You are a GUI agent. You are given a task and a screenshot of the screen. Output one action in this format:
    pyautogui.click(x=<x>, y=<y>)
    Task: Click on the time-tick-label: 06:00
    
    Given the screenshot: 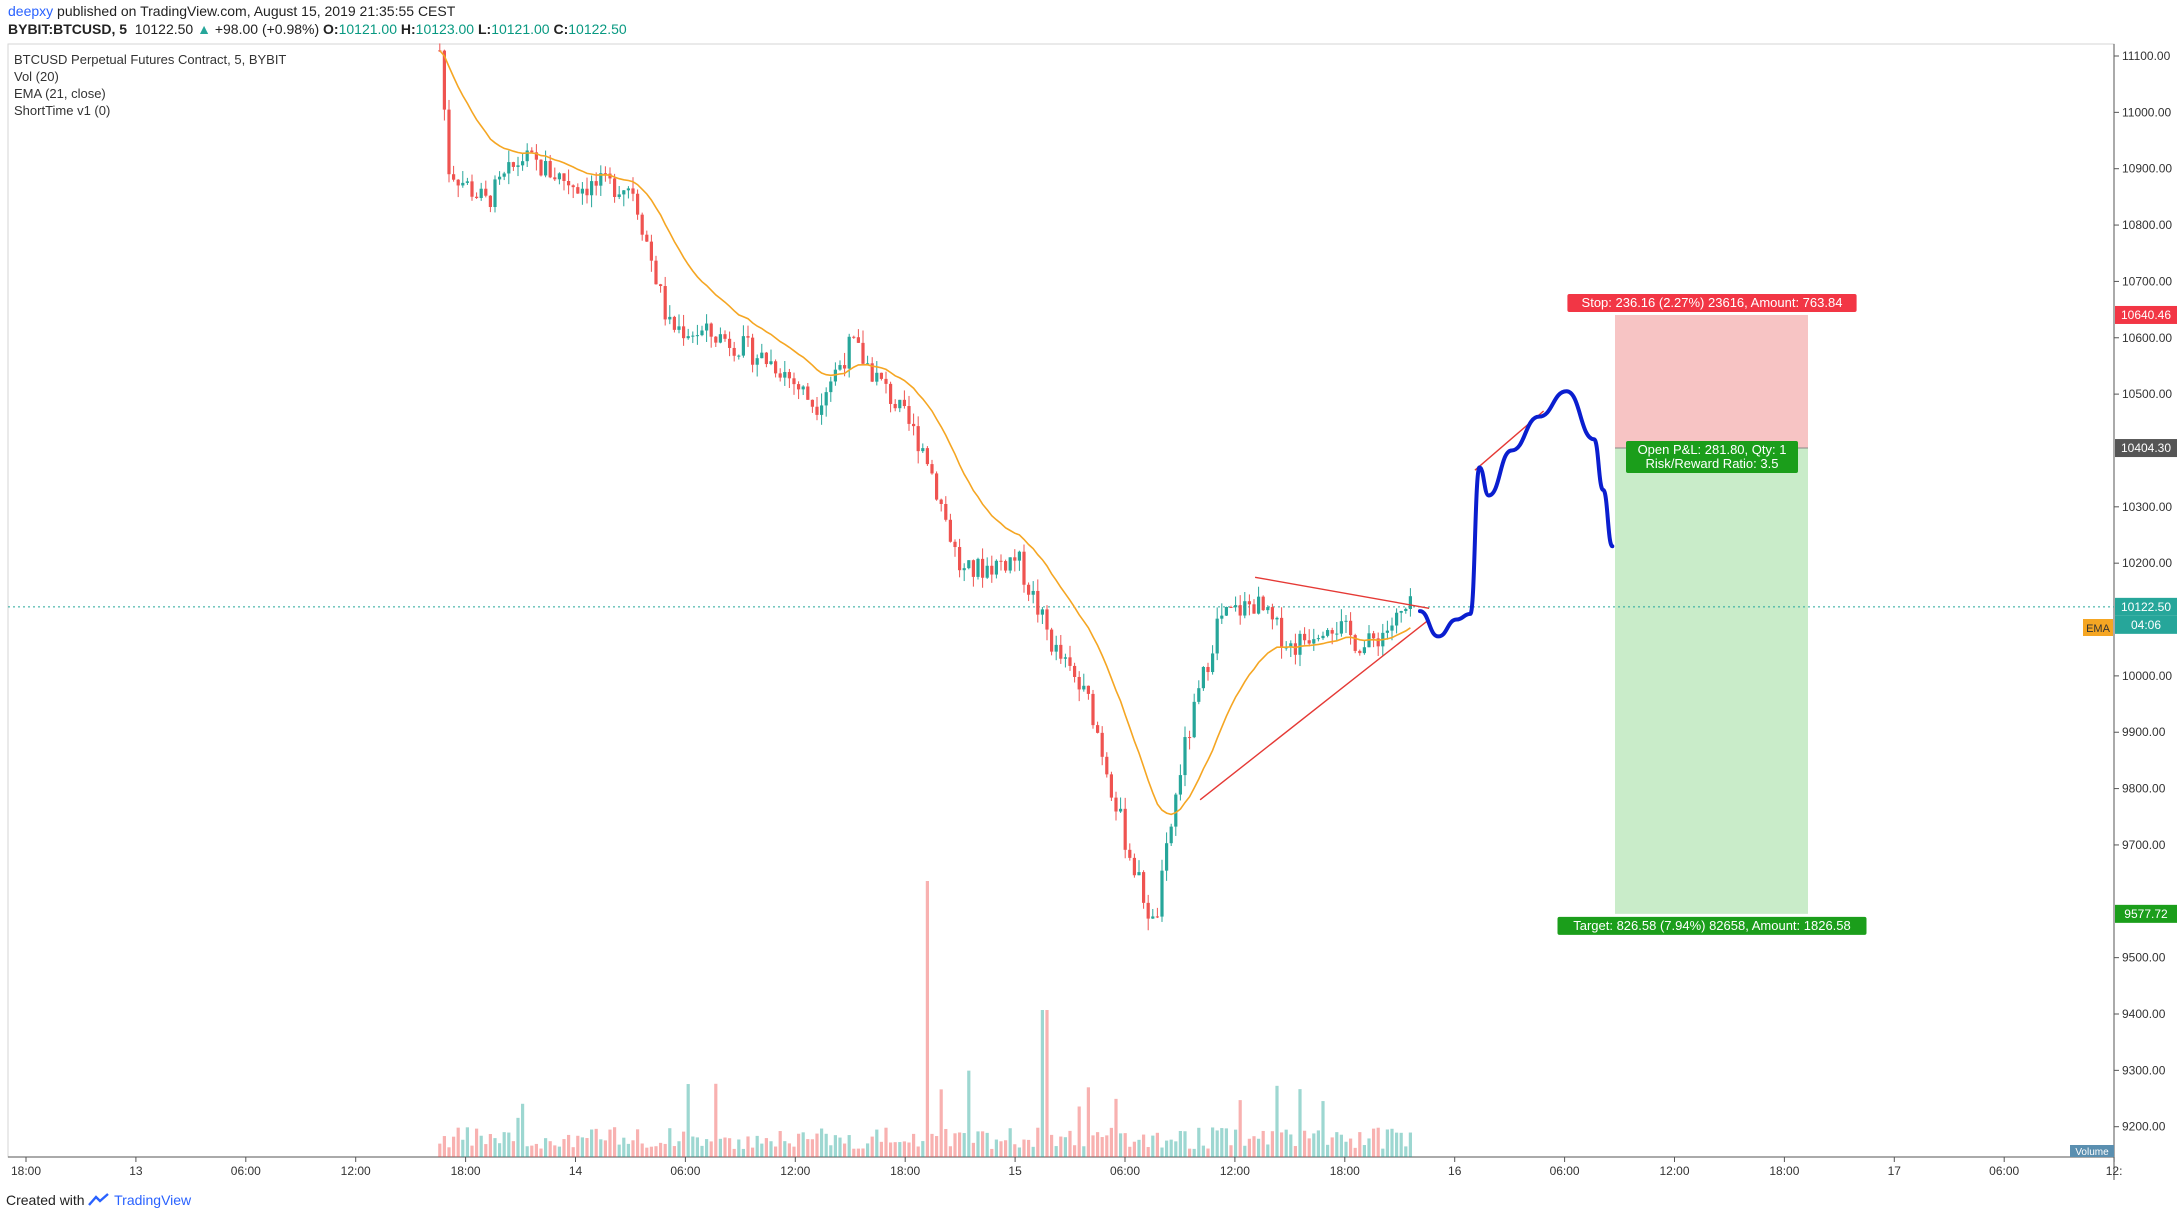 What is the action you would take?
    pyautogui.click(x=2004, y=1171)
    